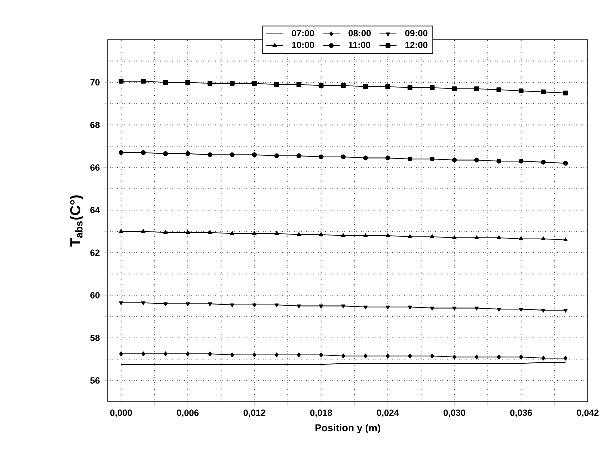 The width and height of the screenshot is (602, 454). Describe the element at coordinates (588, 414) in the screenshot. I see `x-tick-label: 0,042` at that location.